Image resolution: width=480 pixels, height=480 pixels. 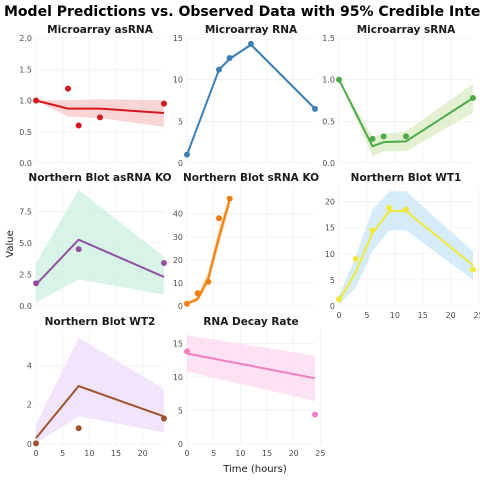 What do you see at coordinates (251, 178) in the screenshot?
I see `panel-title: Northern Blot sRNA KO` at bounding box center [251, 178].